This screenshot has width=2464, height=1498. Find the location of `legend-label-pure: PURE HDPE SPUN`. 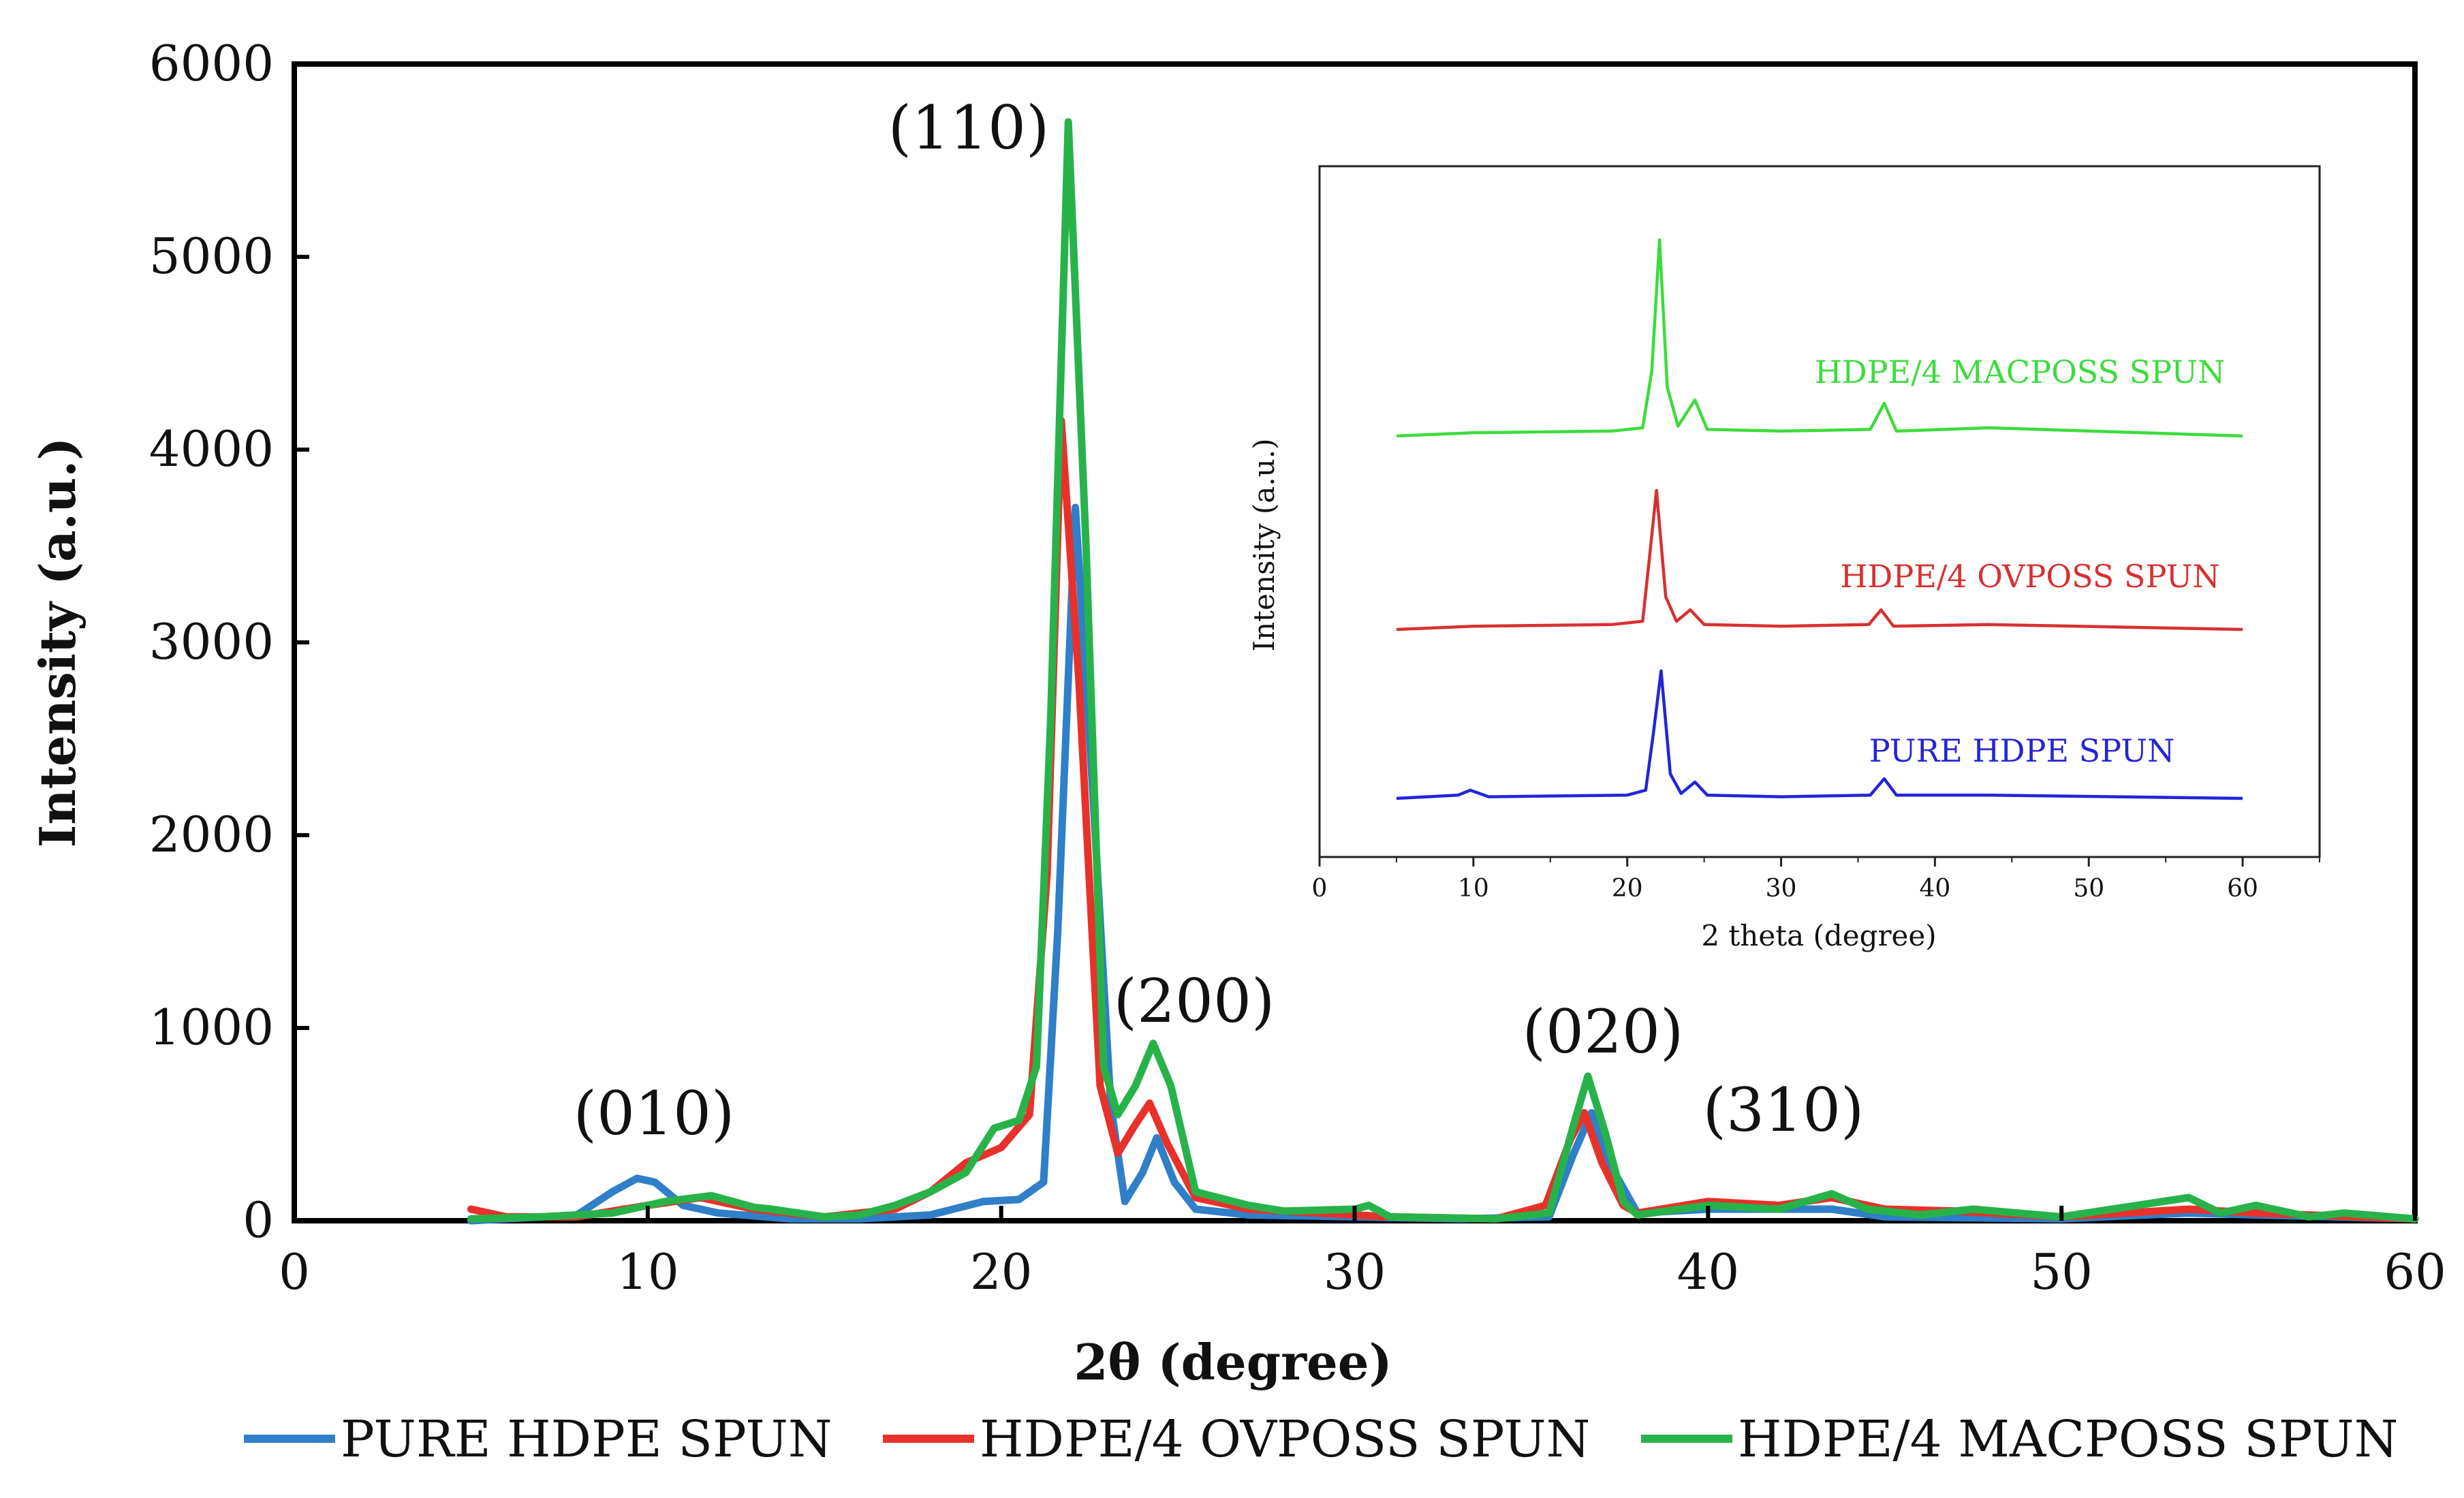

legend-label-pure: PURE HDPE SPUN is located at coordinates (586, 1439).